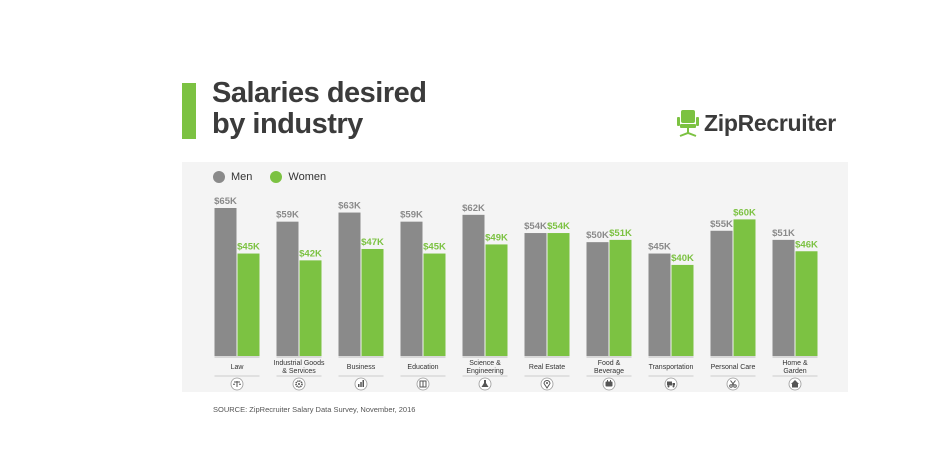  I want to click on category-group: $59K $45K Education, so click(423, 300).